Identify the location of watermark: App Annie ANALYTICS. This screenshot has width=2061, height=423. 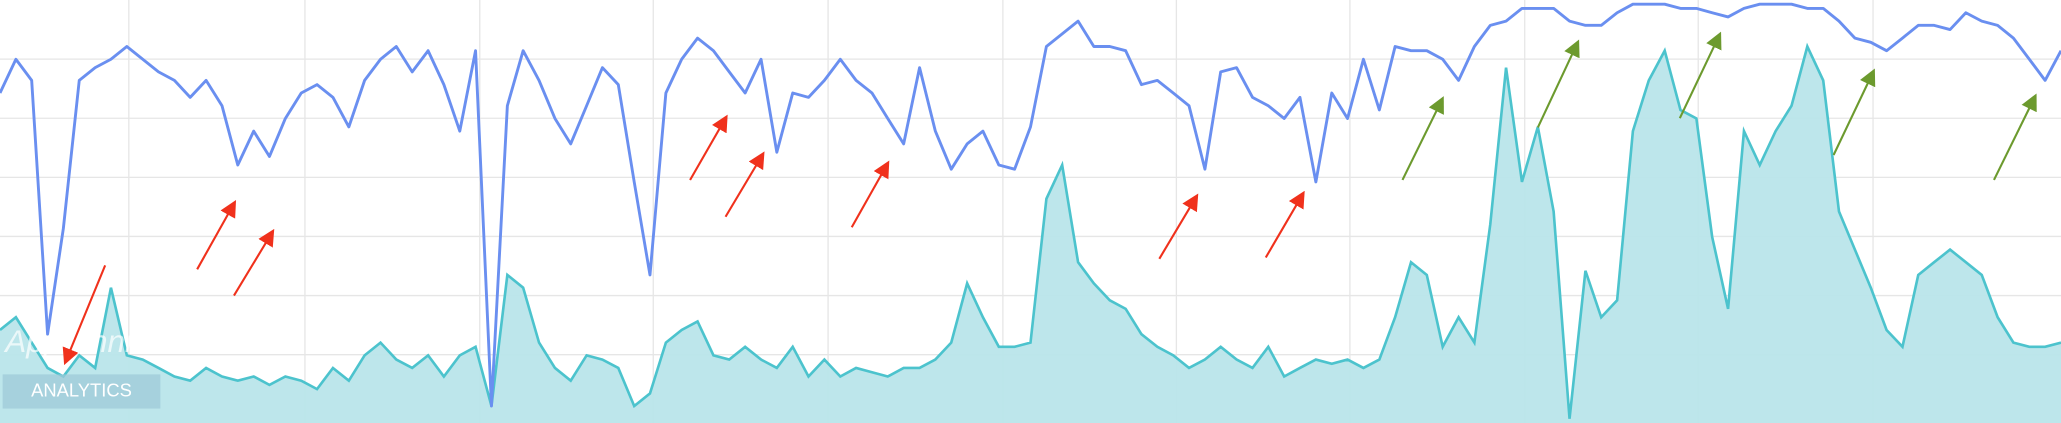
(81, 366).